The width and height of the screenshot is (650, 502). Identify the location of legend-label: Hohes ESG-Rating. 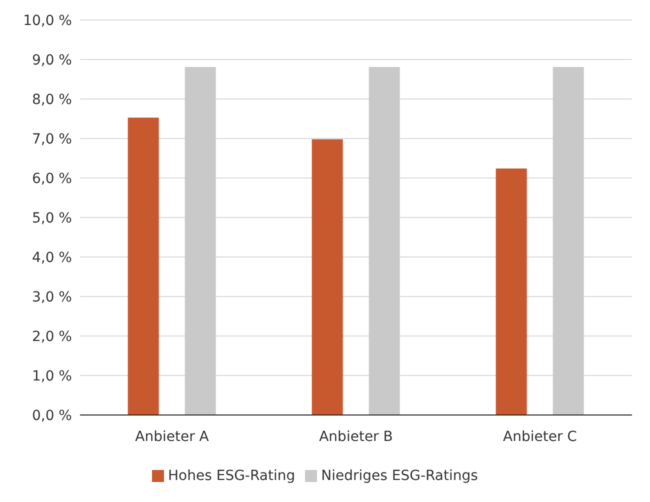
(232, 476).